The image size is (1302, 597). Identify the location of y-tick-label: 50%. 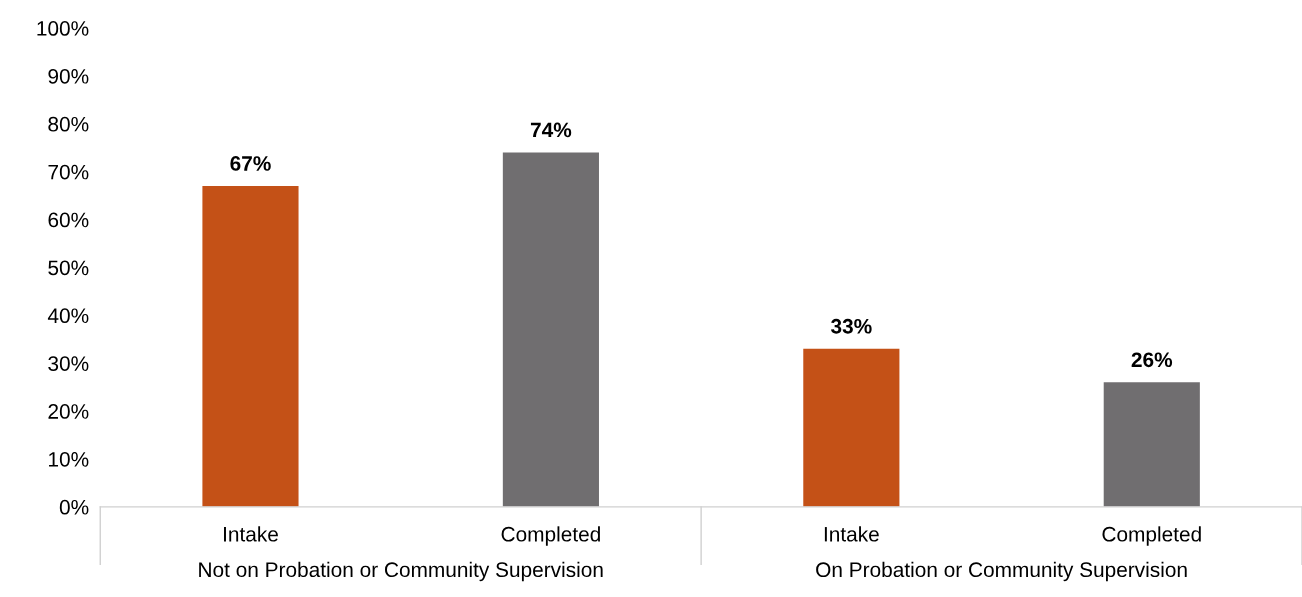
(68, 268).